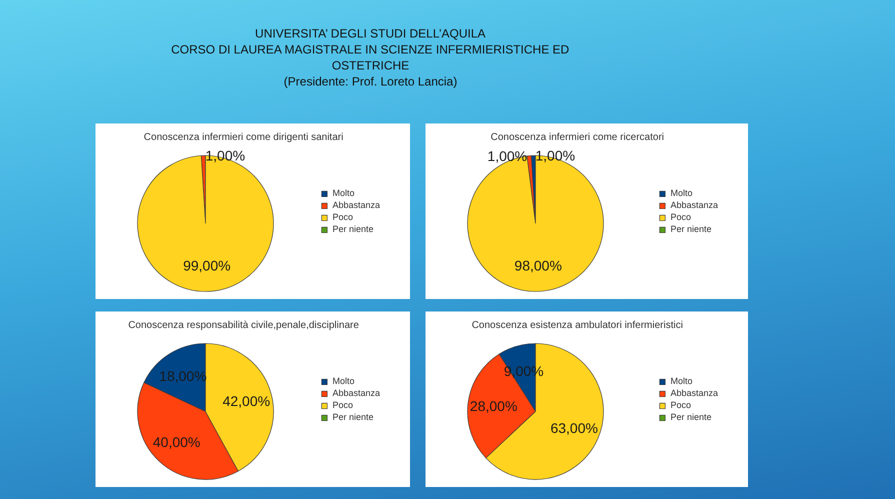  What do you see at coordinates (244, 325) in the screenshot?
I see `chart-title: Conoscenza responsabilità civile,penale,disciplinare` at bounding box center [244, 325].